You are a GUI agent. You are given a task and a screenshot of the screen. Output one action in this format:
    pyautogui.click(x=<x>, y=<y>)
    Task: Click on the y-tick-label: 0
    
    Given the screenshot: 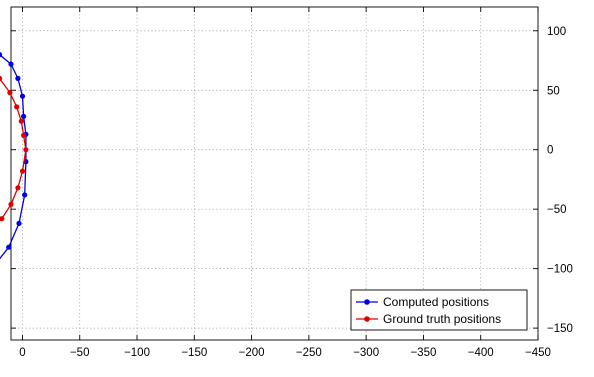 What is the action you would take?
    pyautogui.click(x=550, y=151)
    